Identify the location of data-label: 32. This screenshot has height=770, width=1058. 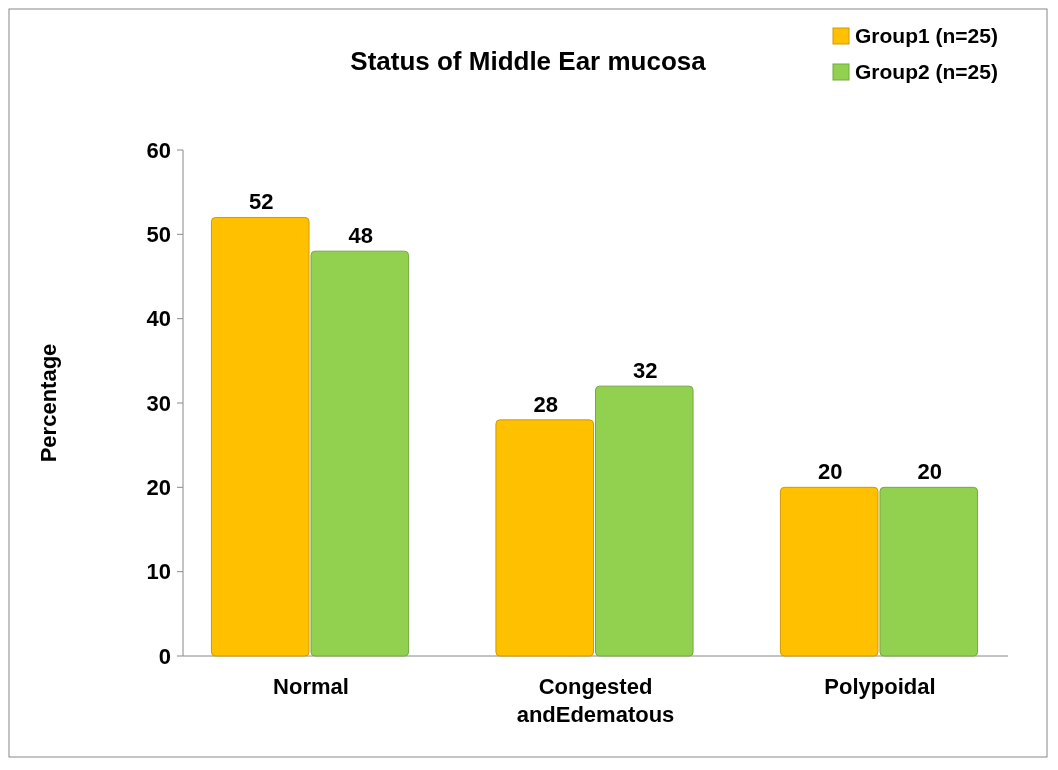
(645, 371).